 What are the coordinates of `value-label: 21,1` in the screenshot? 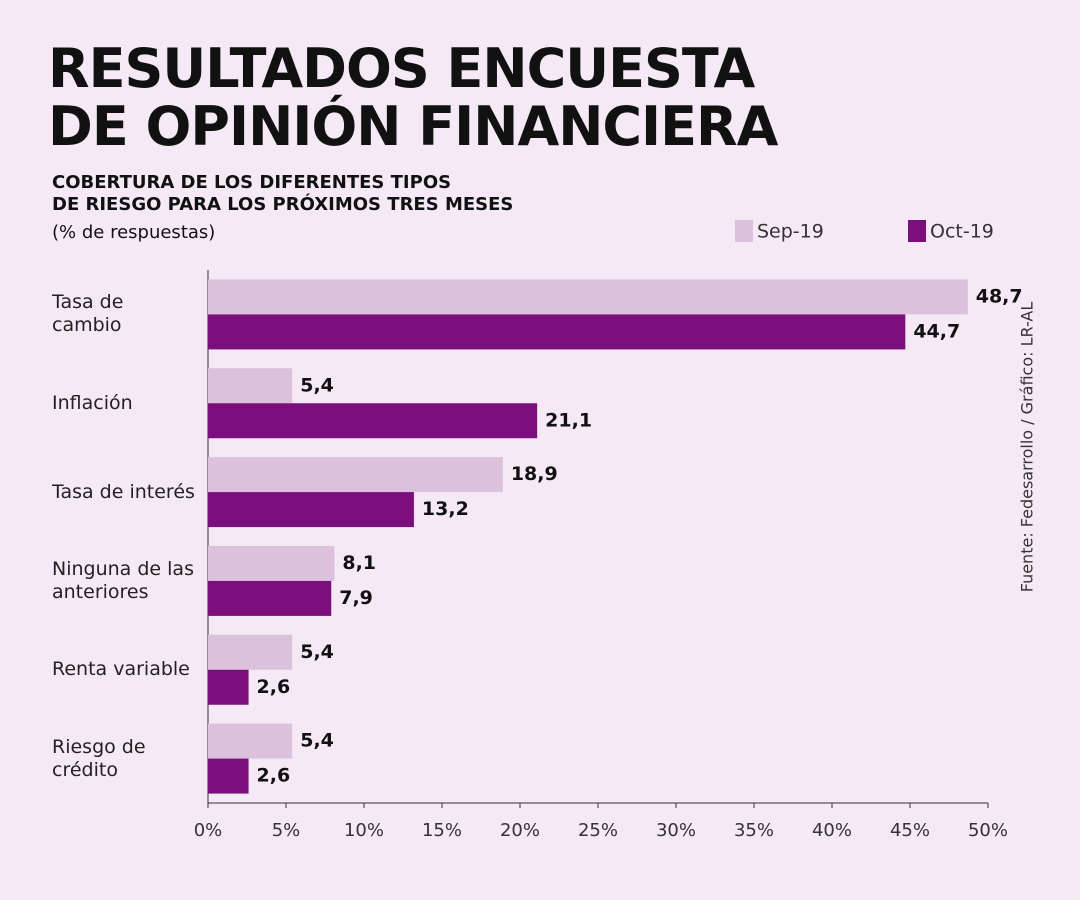 It's located at (568, 420).